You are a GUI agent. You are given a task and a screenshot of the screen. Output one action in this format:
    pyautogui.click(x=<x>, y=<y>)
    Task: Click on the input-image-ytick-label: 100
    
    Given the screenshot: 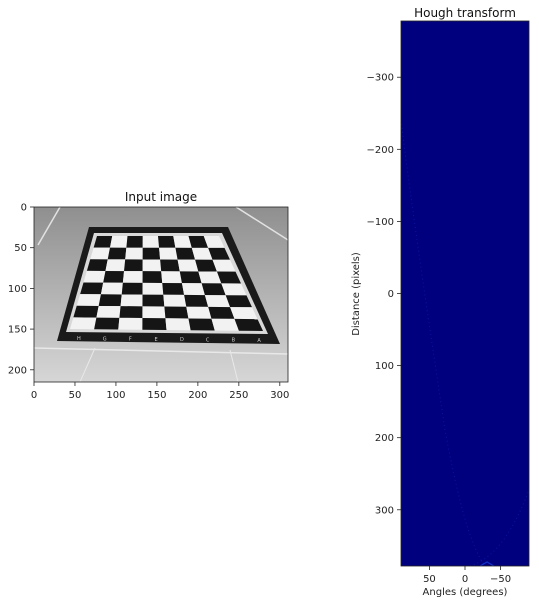 What is the action you would take?
    pyautogui.click(x=17, y=289)
    